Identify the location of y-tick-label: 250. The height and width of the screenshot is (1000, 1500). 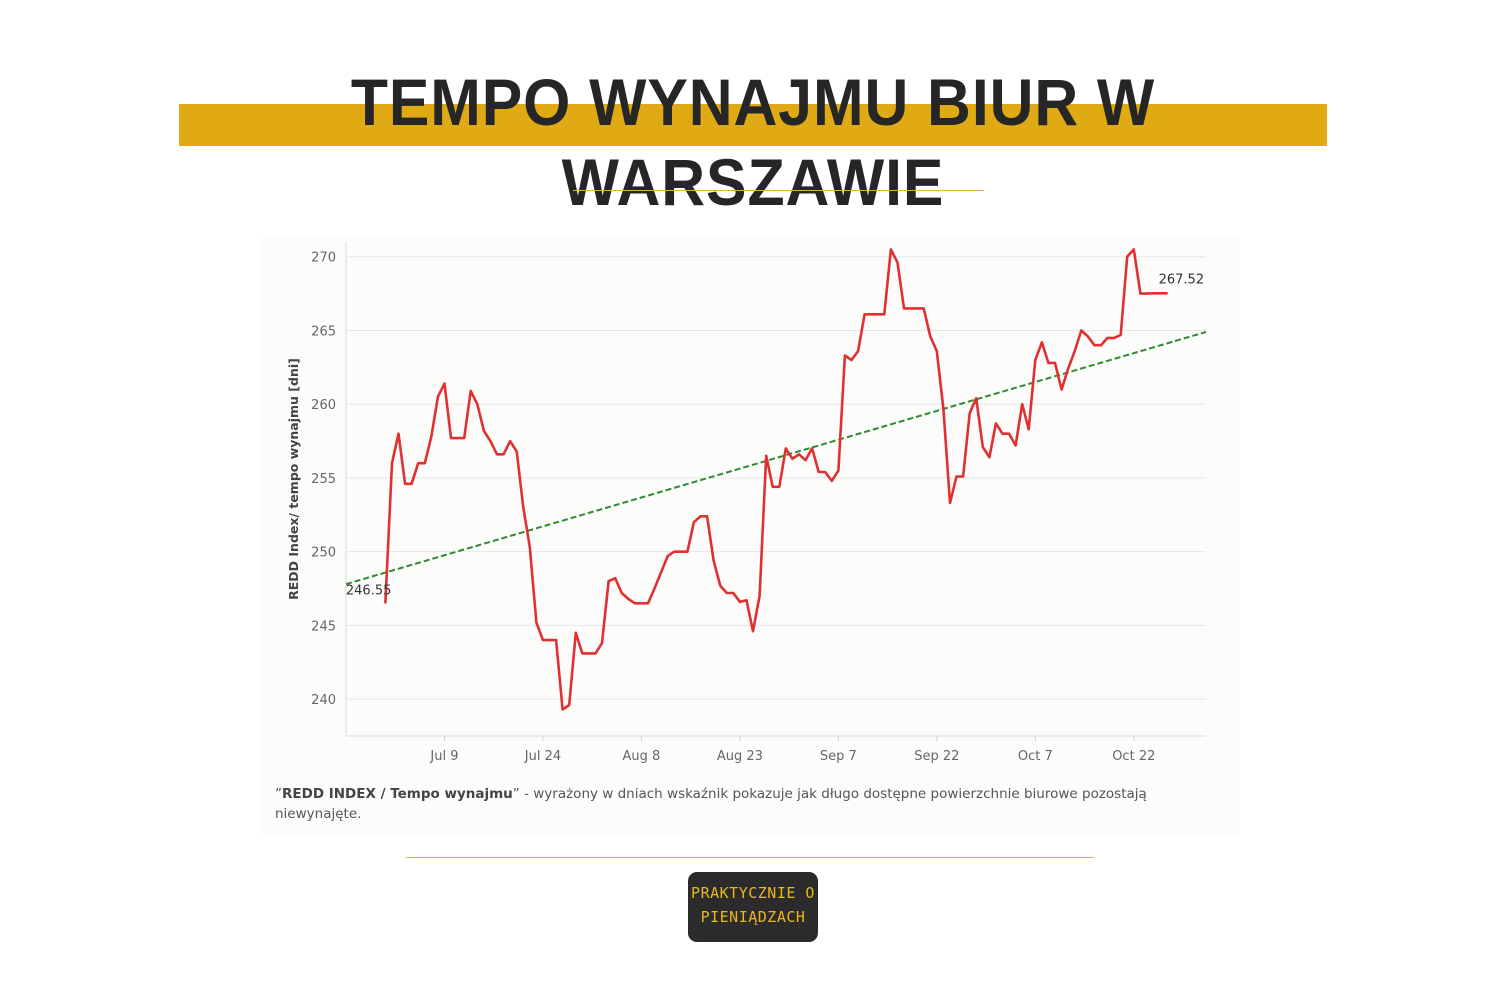
(323, 553).